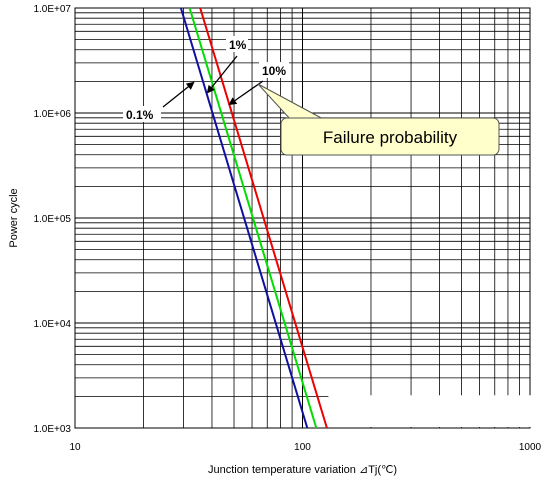 This screenshot has height=482, width=547. I want to click on x-tick-label: 10, so click(75, 447).